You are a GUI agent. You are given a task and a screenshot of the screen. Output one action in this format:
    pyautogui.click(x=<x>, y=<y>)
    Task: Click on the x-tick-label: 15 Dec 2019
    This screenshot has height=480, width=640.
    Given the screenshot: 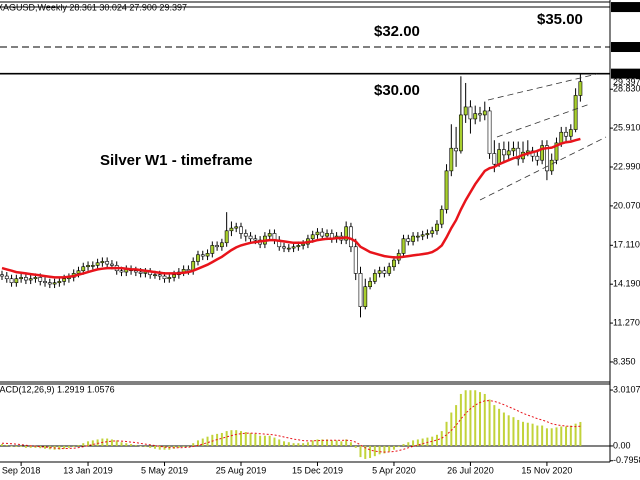 What is the action you would take?
    pyautogui.click(x=317, y=470)
    